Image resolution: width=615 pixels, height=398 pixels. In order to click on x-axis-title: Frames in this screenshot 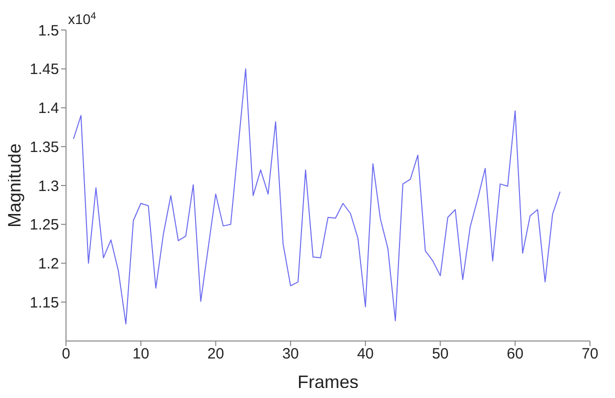, I will do `click(328, 382)`.